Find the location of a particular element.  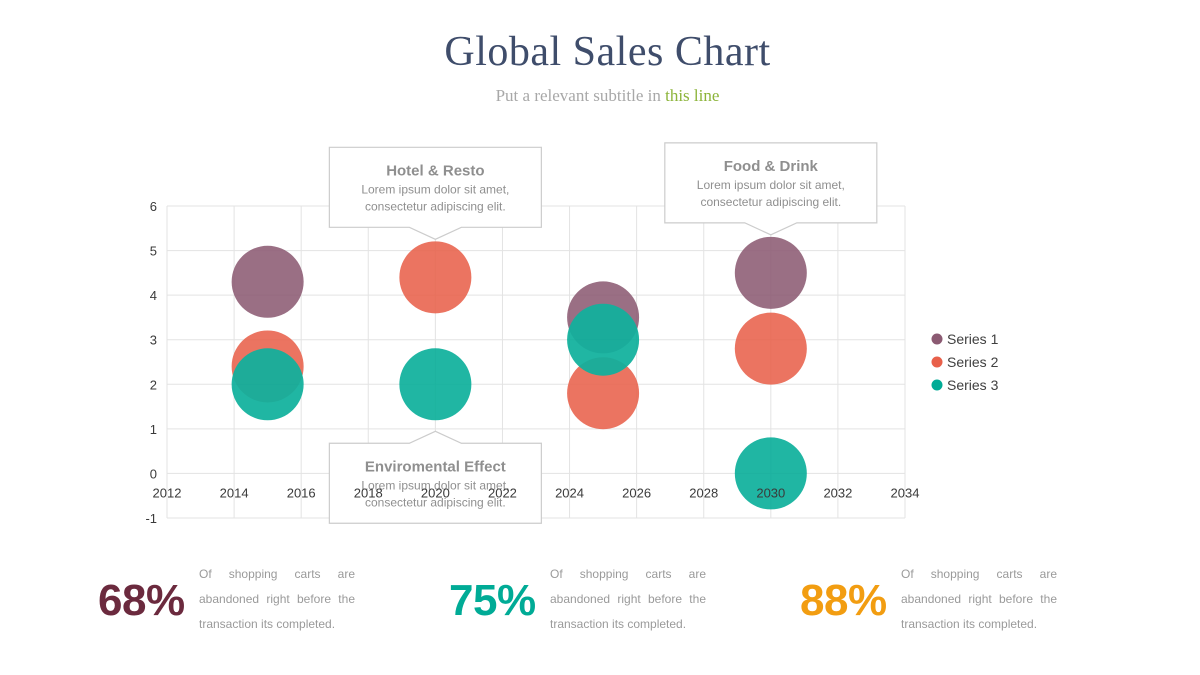

y-tick-label: 0 is located at coordinates (153, 473).